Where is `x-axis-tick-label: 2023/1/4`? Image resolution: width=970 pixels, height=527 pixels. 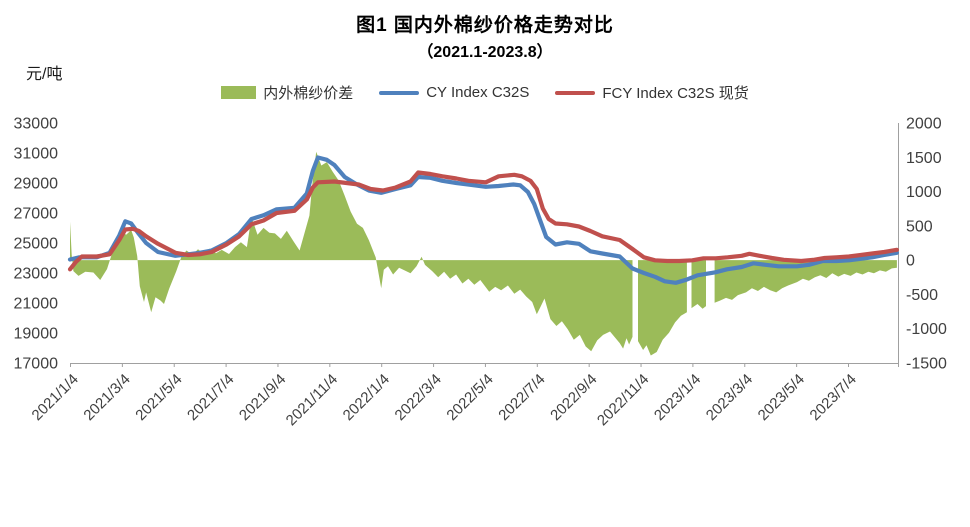
x-axis-tick-label: 2023/1/4 is located at coordinates (677, 397).